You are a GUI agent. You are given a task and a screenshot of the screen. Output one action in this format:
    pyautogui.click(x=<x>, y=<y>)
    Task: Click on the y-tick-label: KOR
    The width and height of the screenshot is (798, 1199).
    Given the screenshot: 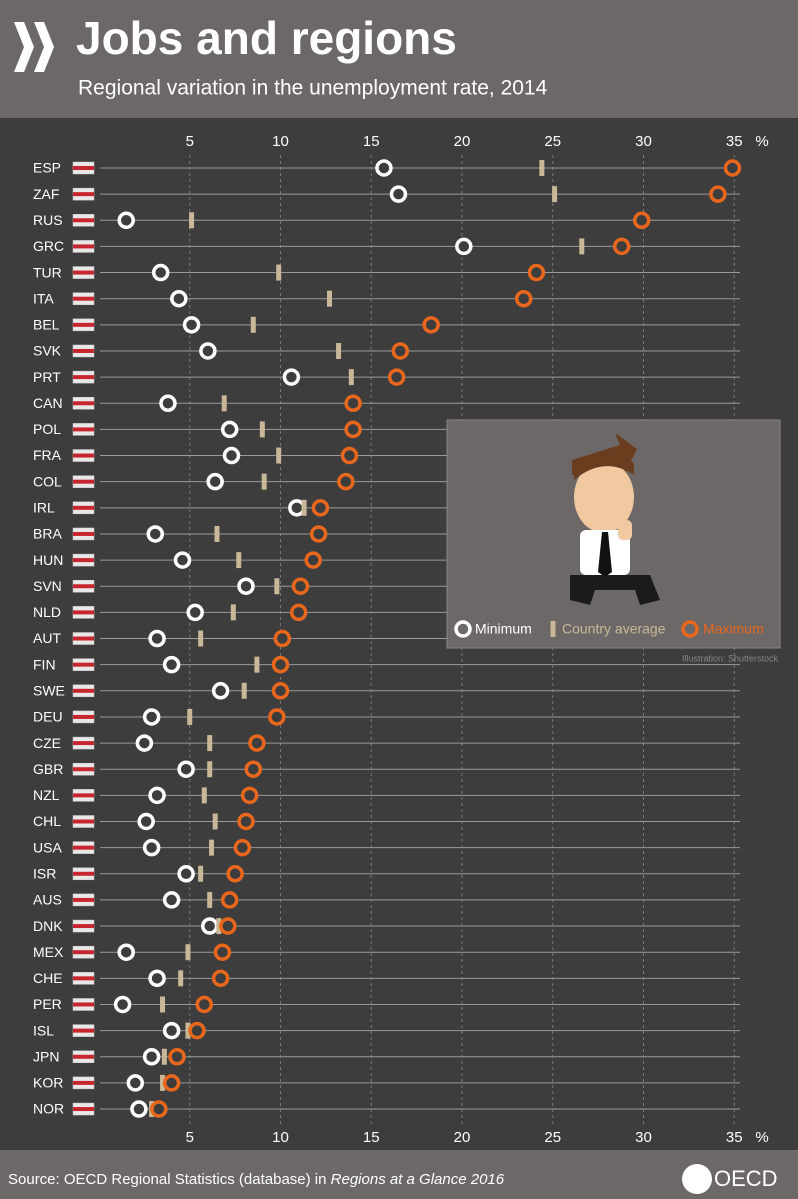 What is the action you would take?
    pyautogui.click(x=48, y=1083)
    